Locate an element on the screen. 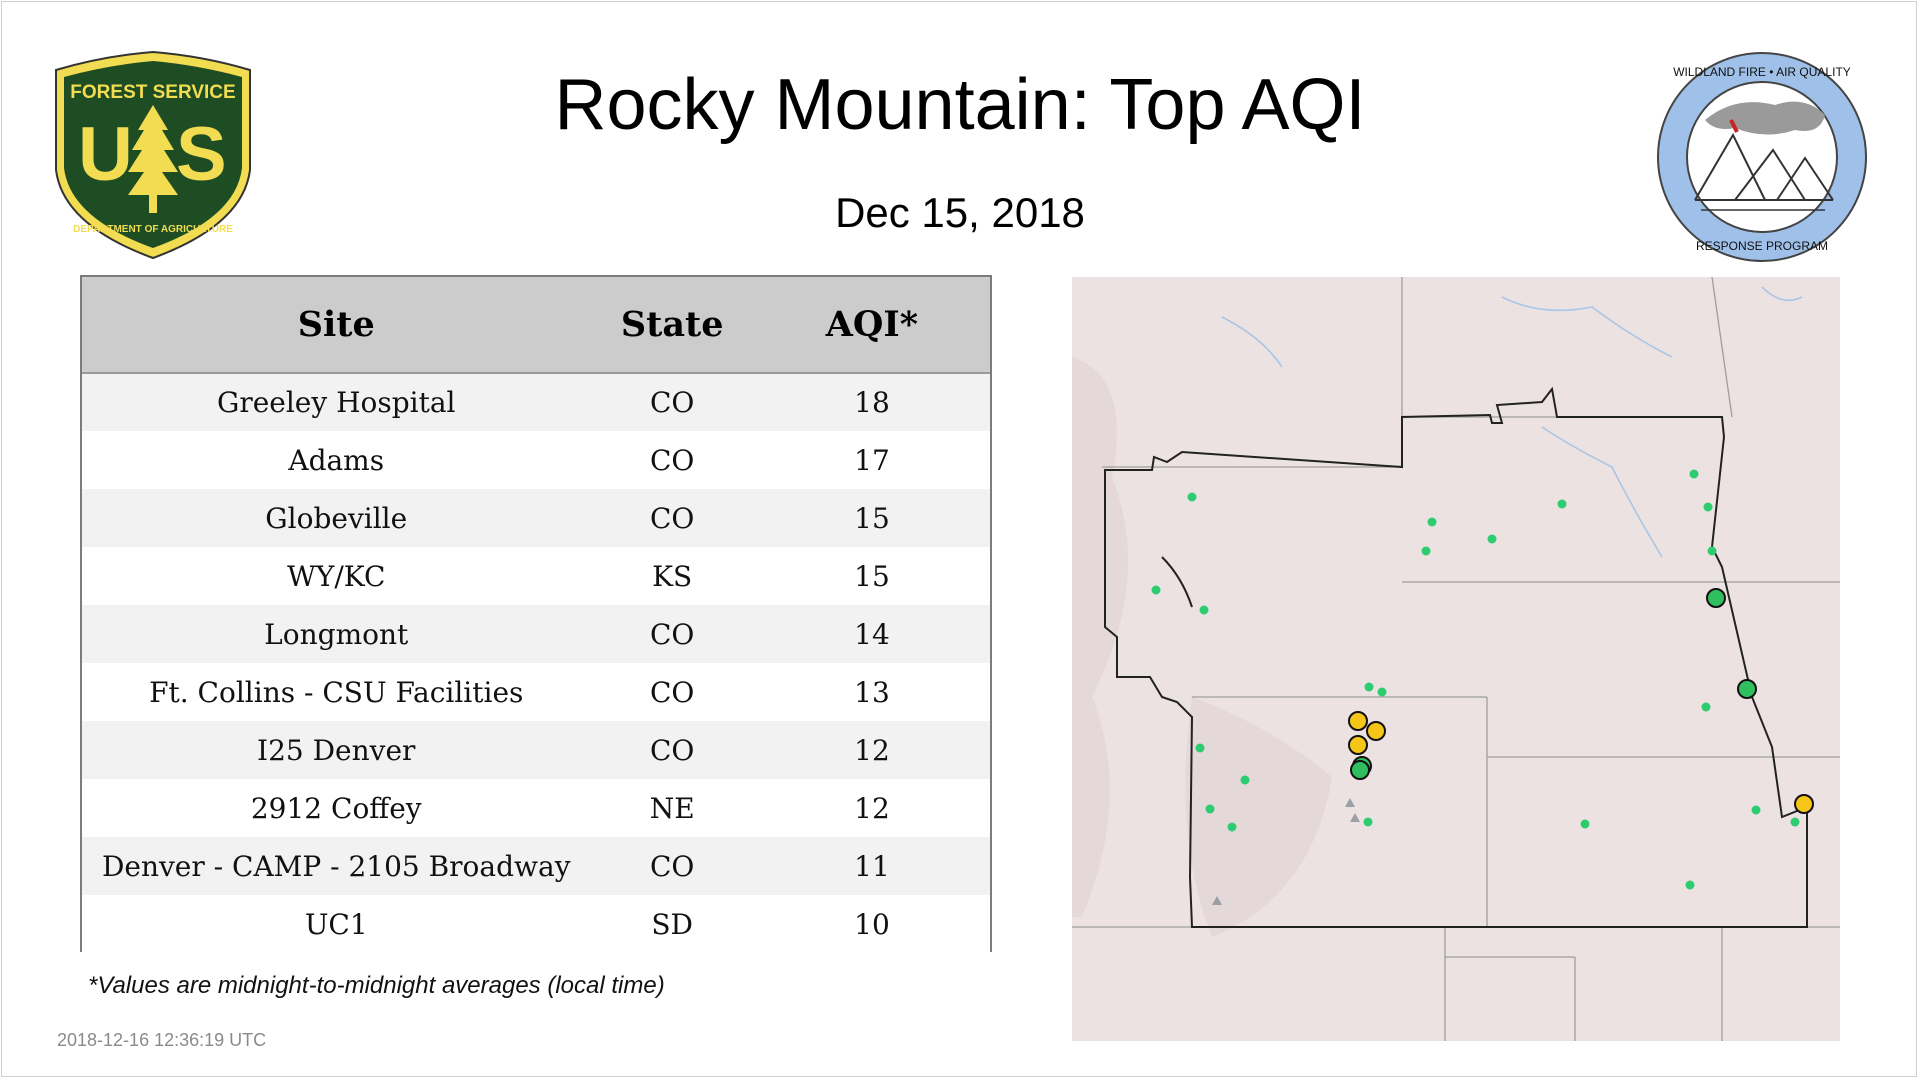 The height and width of the screenshot is (1080, 1920). table-row: I25 Denver CO 12 is located at coordinates (536, 750).